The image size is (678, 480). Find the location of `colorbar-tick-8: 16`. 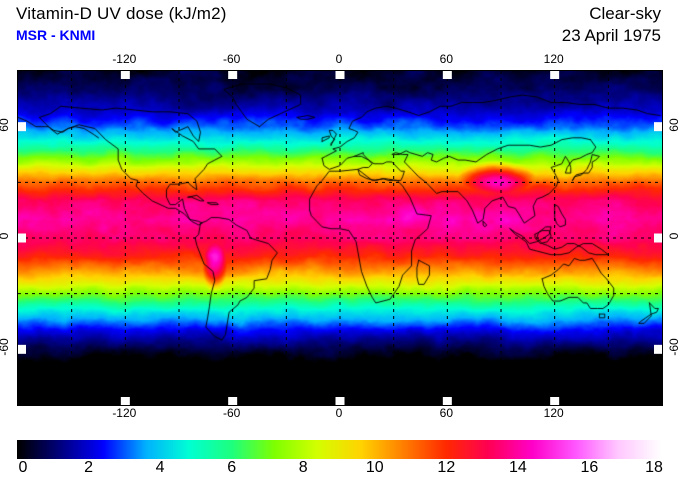

colorbar-tick-8: 16 is located at coordinates (589, 467).